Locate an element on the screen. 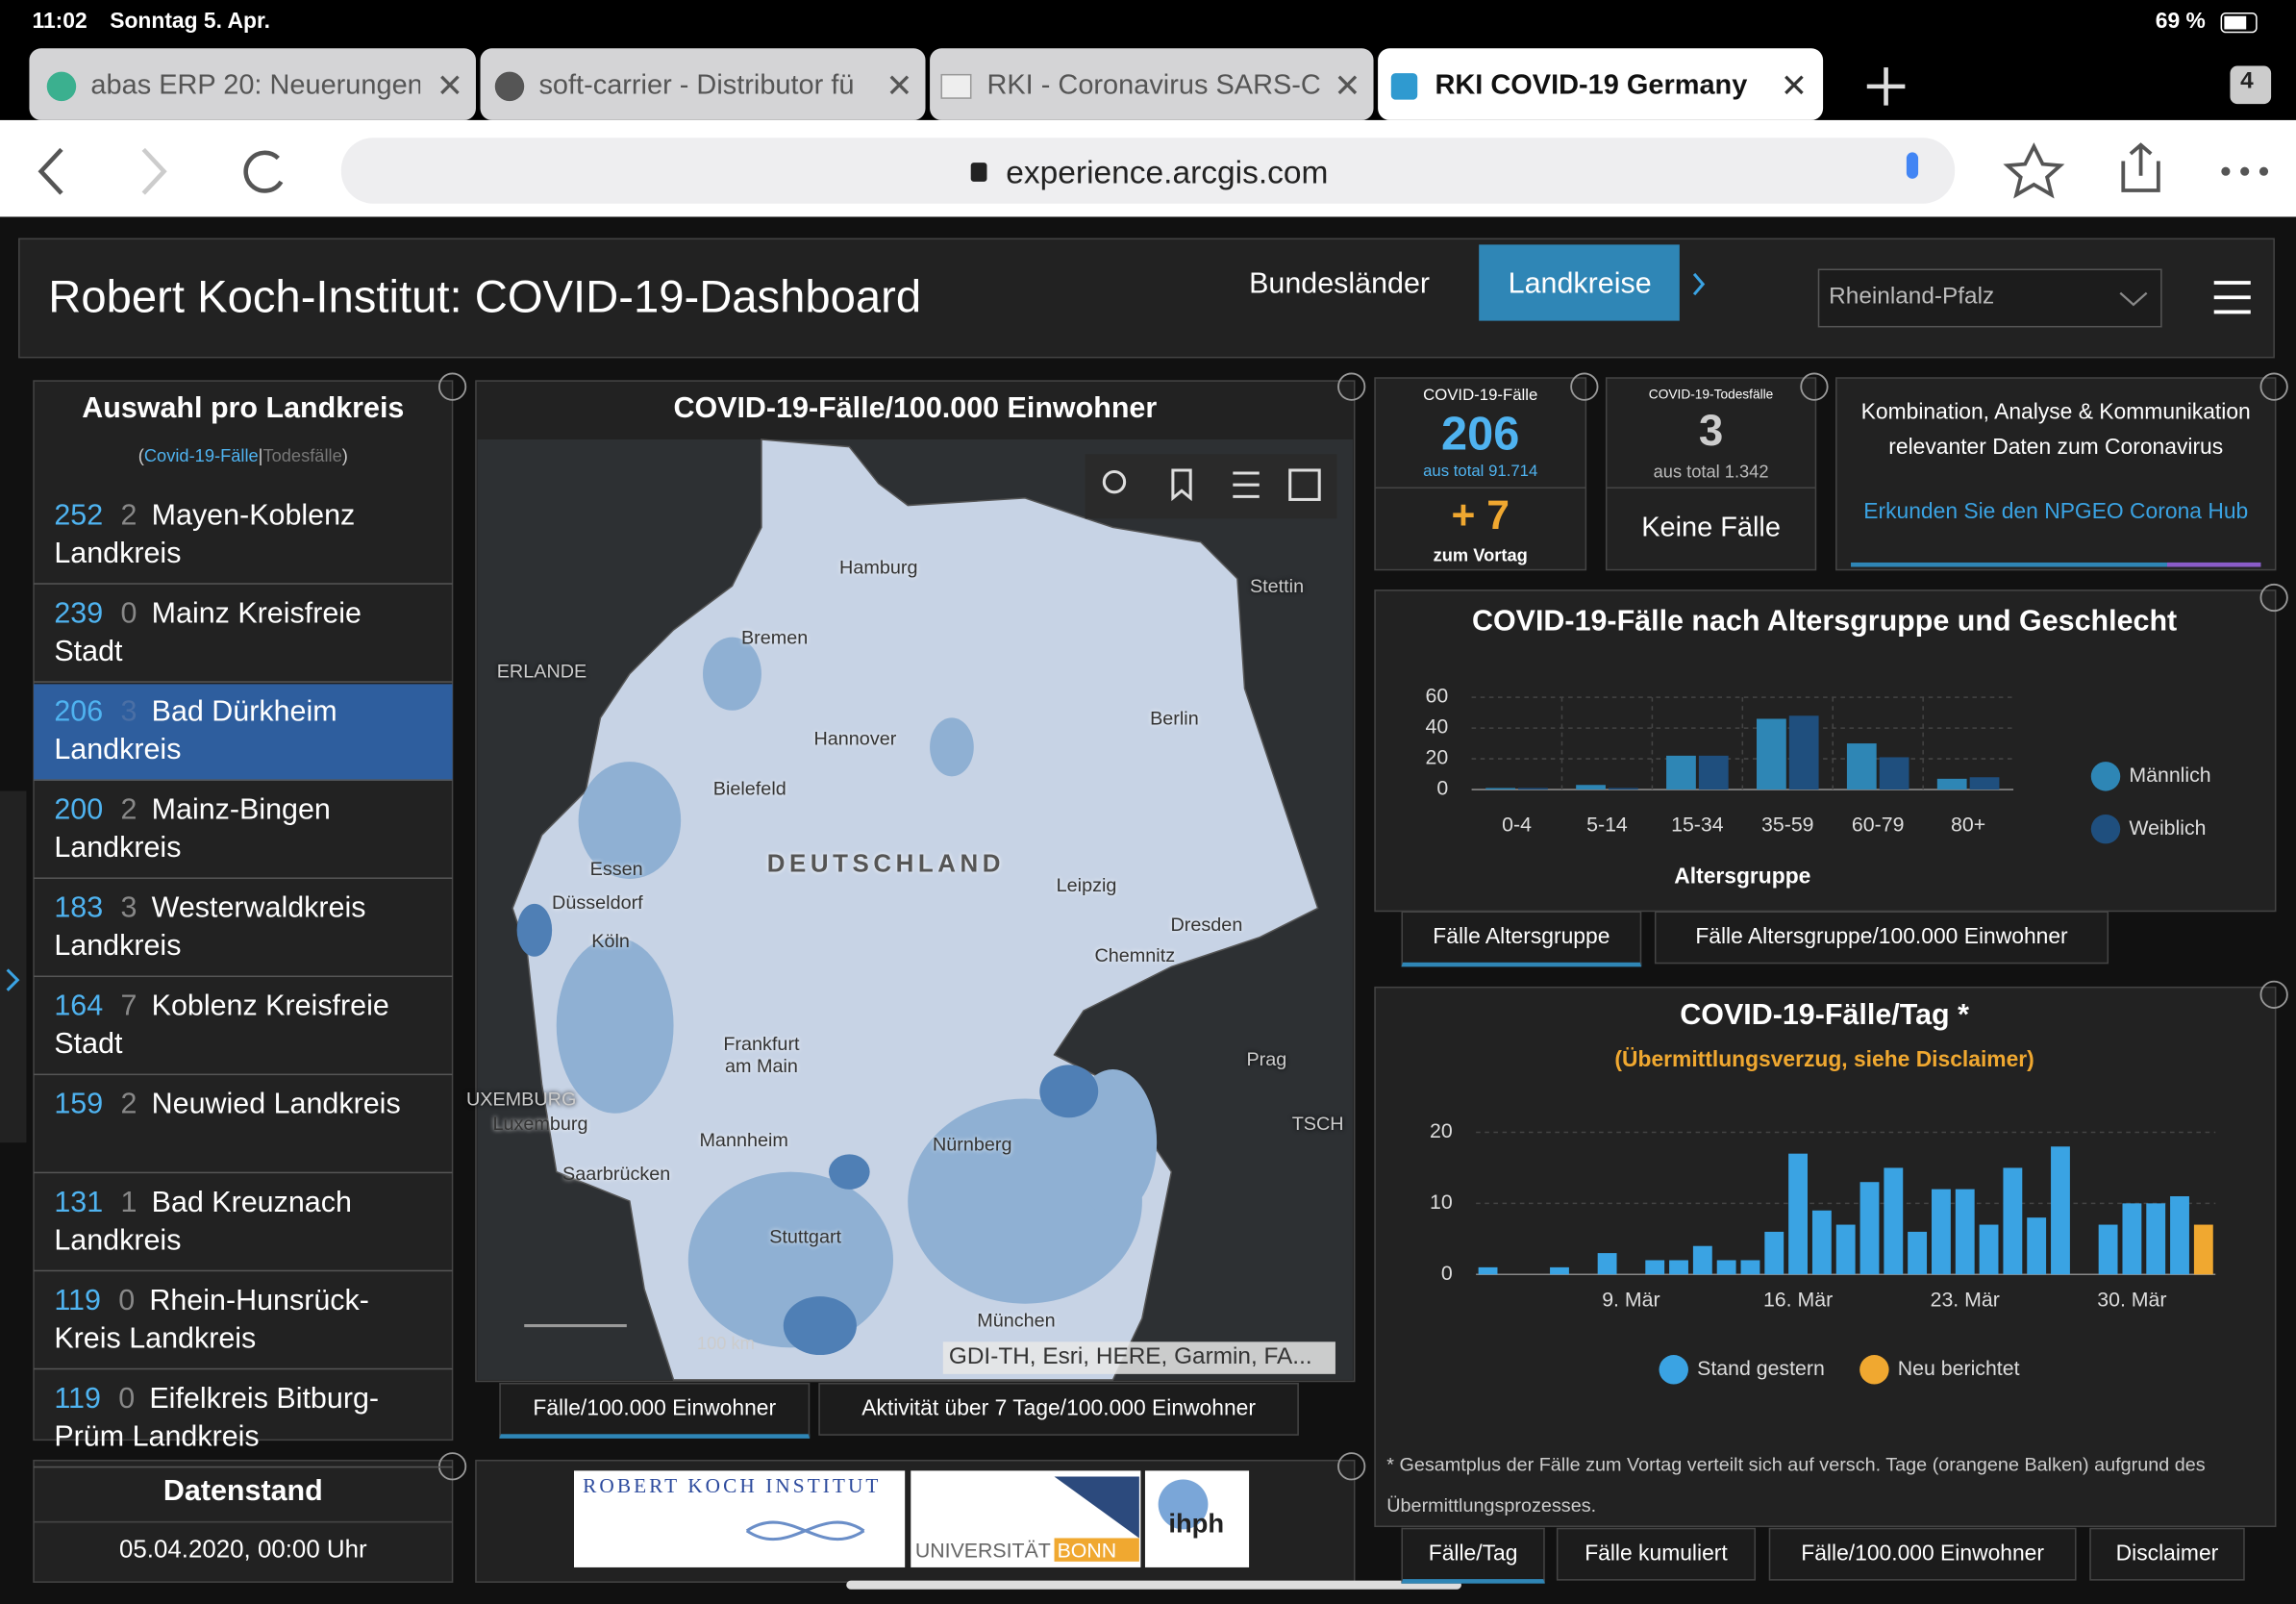 Image resolution: width=2296 pixels, height=1604 pixels. list-item: 252 2 Mayen-Koblenz Landkreis is located at coordinates (243, 536).